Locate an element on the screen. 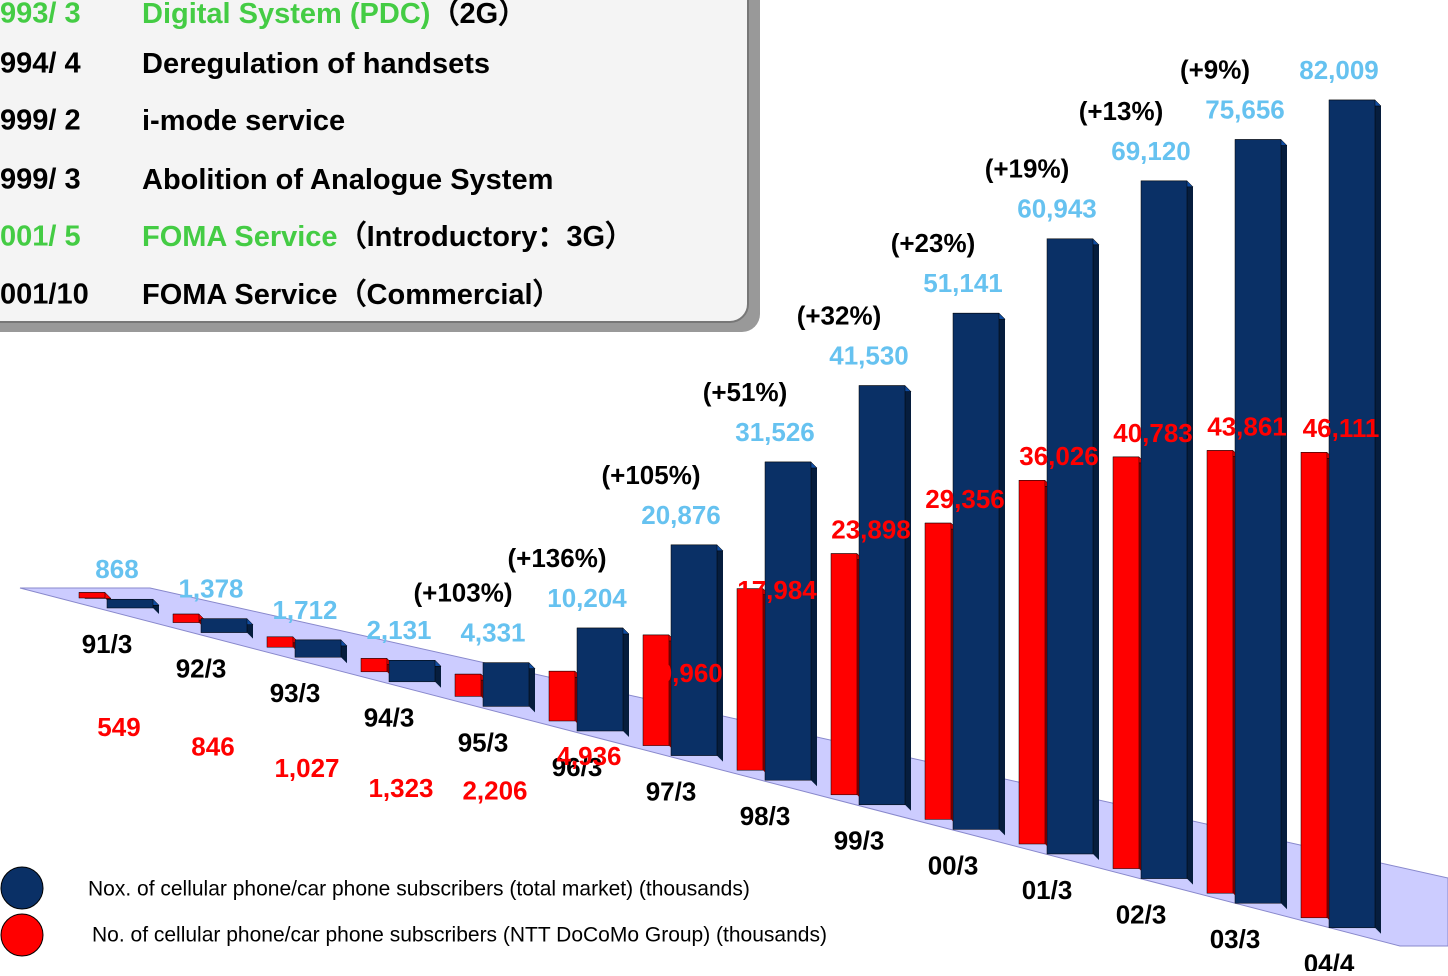  event-text: FOMA Service（Introductory：3G） is located at coordinates (388, 236).